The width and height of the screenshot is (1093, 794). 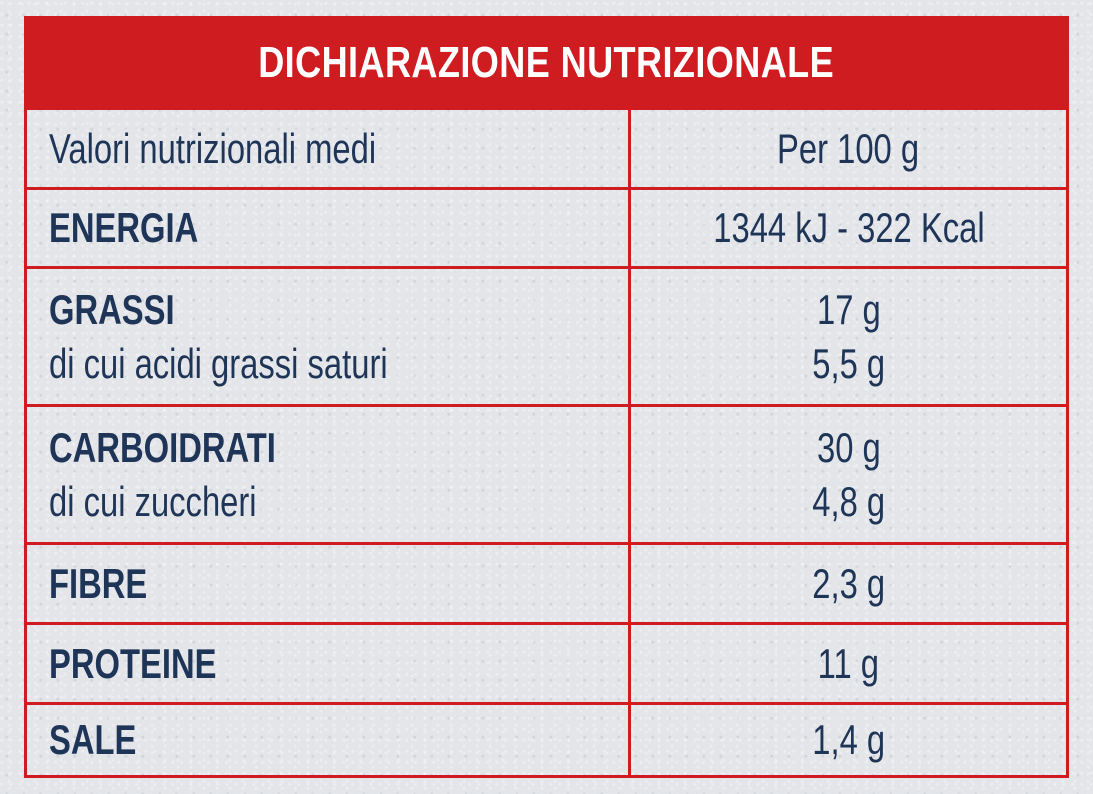 What do you see at coordinates (848, 363) in the screenshot?
I see `row-subvalue-text: 5,5 g` at bounding box center [848, 363].